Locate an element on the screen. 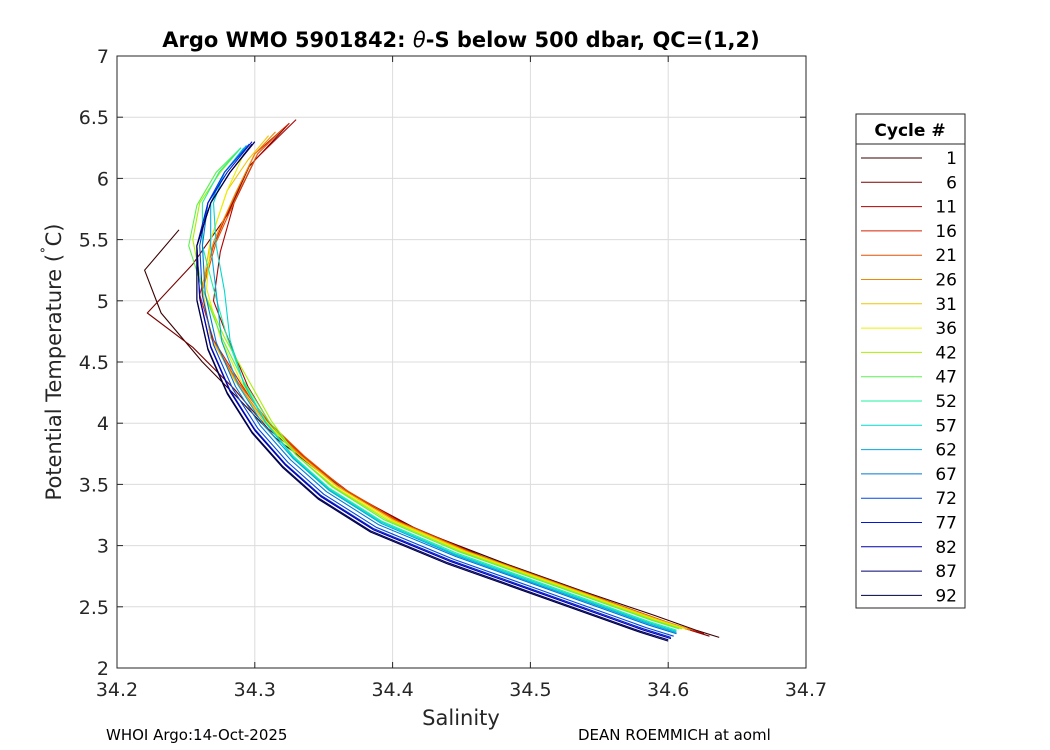  legend-label: 31 is located at coordinates (946, 305).